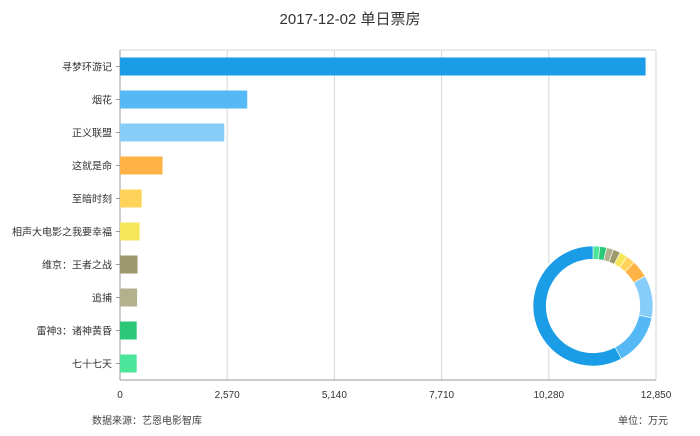  I want to click on category-label: 寻梦环游记, so click(87, 67).